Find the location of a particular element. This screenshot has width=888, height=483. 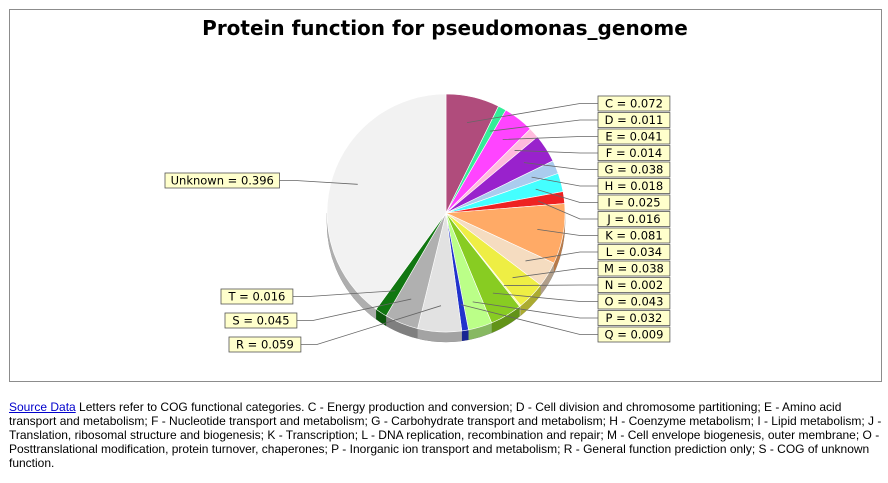

slice-label-k: K = 0.081 is located at coordinates (633, 236).